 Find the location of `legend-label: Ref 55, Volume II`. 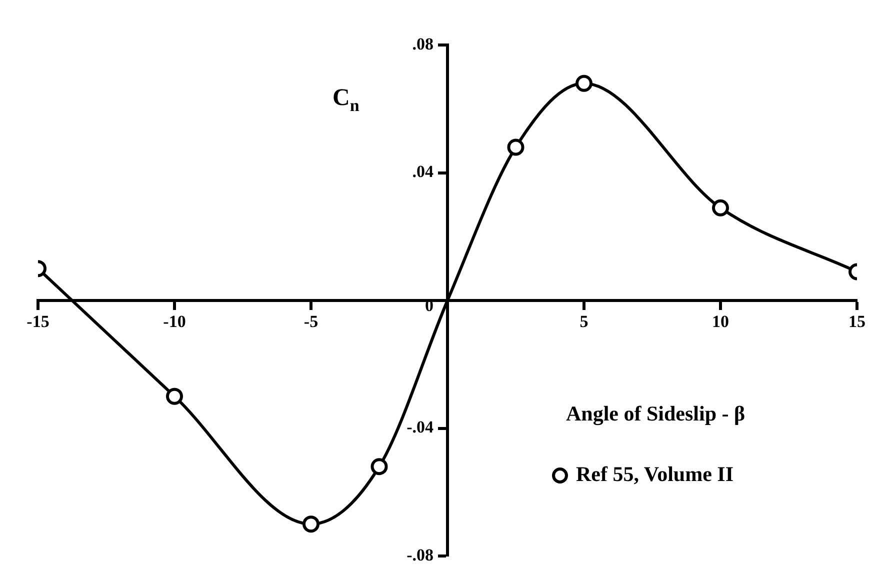

legend-label: Ref 55, Volume II is located at coordinates (655, 474).